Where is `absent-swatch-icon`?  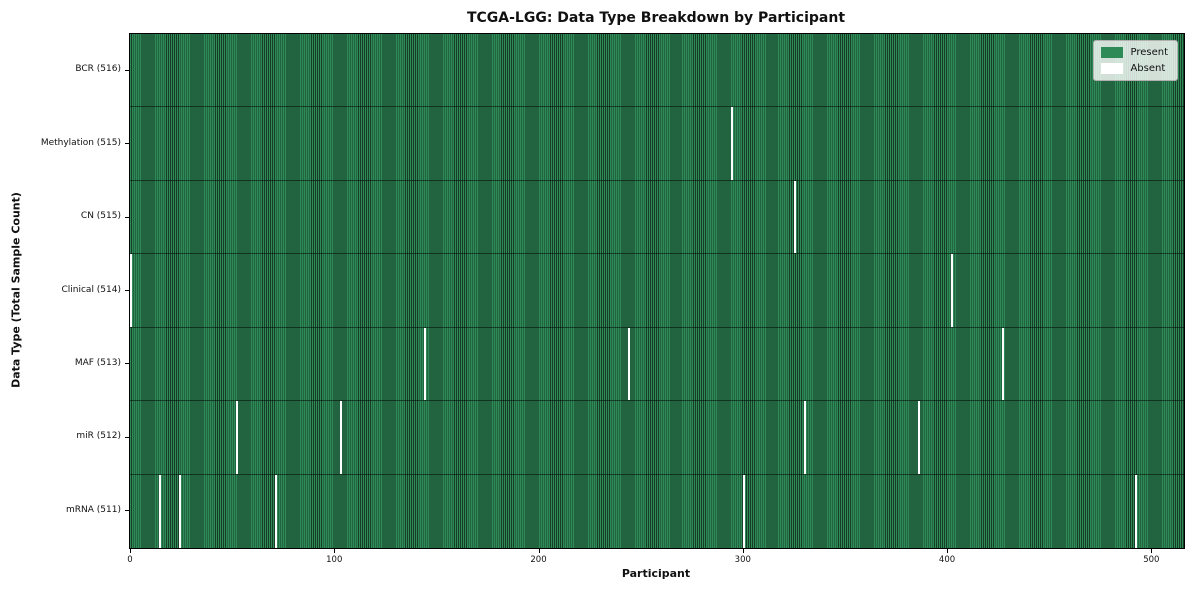 absent-swatch-icon is located at coordinates (1112, 68).